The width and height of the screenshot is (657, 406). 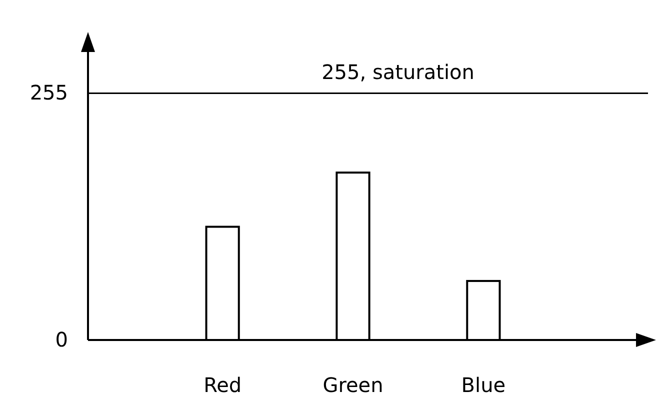 I want to click on x-tick-label: Blue, so click(x=483, y=385).